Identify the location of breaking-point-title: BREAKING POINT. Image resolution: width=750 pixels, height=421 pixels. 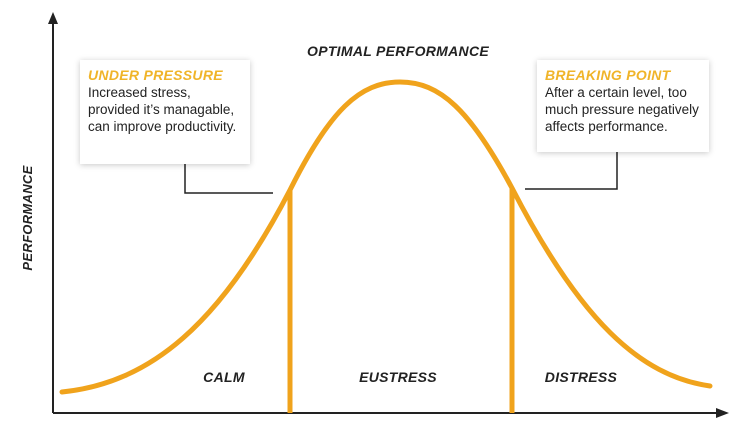
(608, 75).